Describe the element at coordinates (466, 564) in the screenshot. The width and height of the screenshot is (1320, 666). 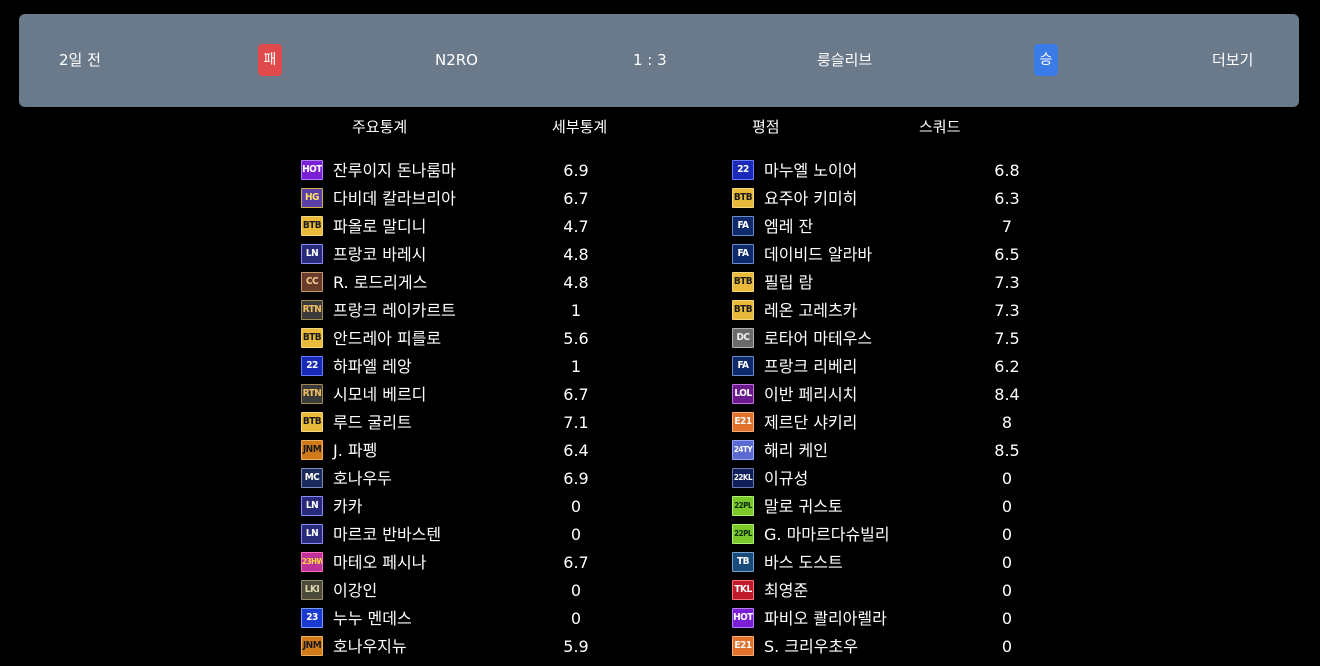
I see `player-row: 23HW 마테오 페시나 6.7` at that location.